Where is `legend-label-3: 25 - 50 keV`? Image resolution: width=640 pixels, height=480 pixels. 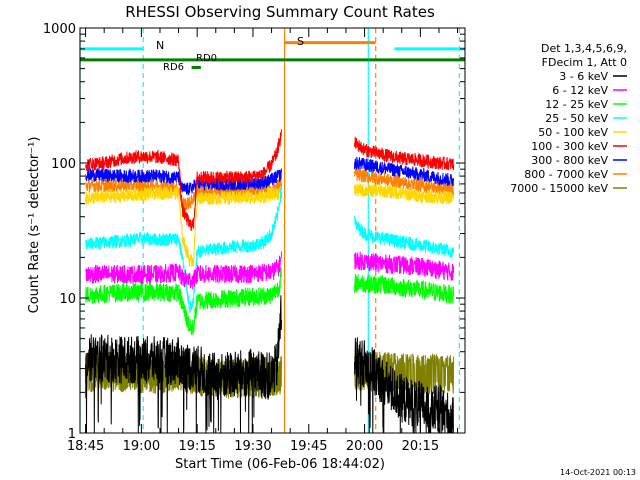
legend-label-3: 25 - 50 keV is located at coordinates (576, 118).